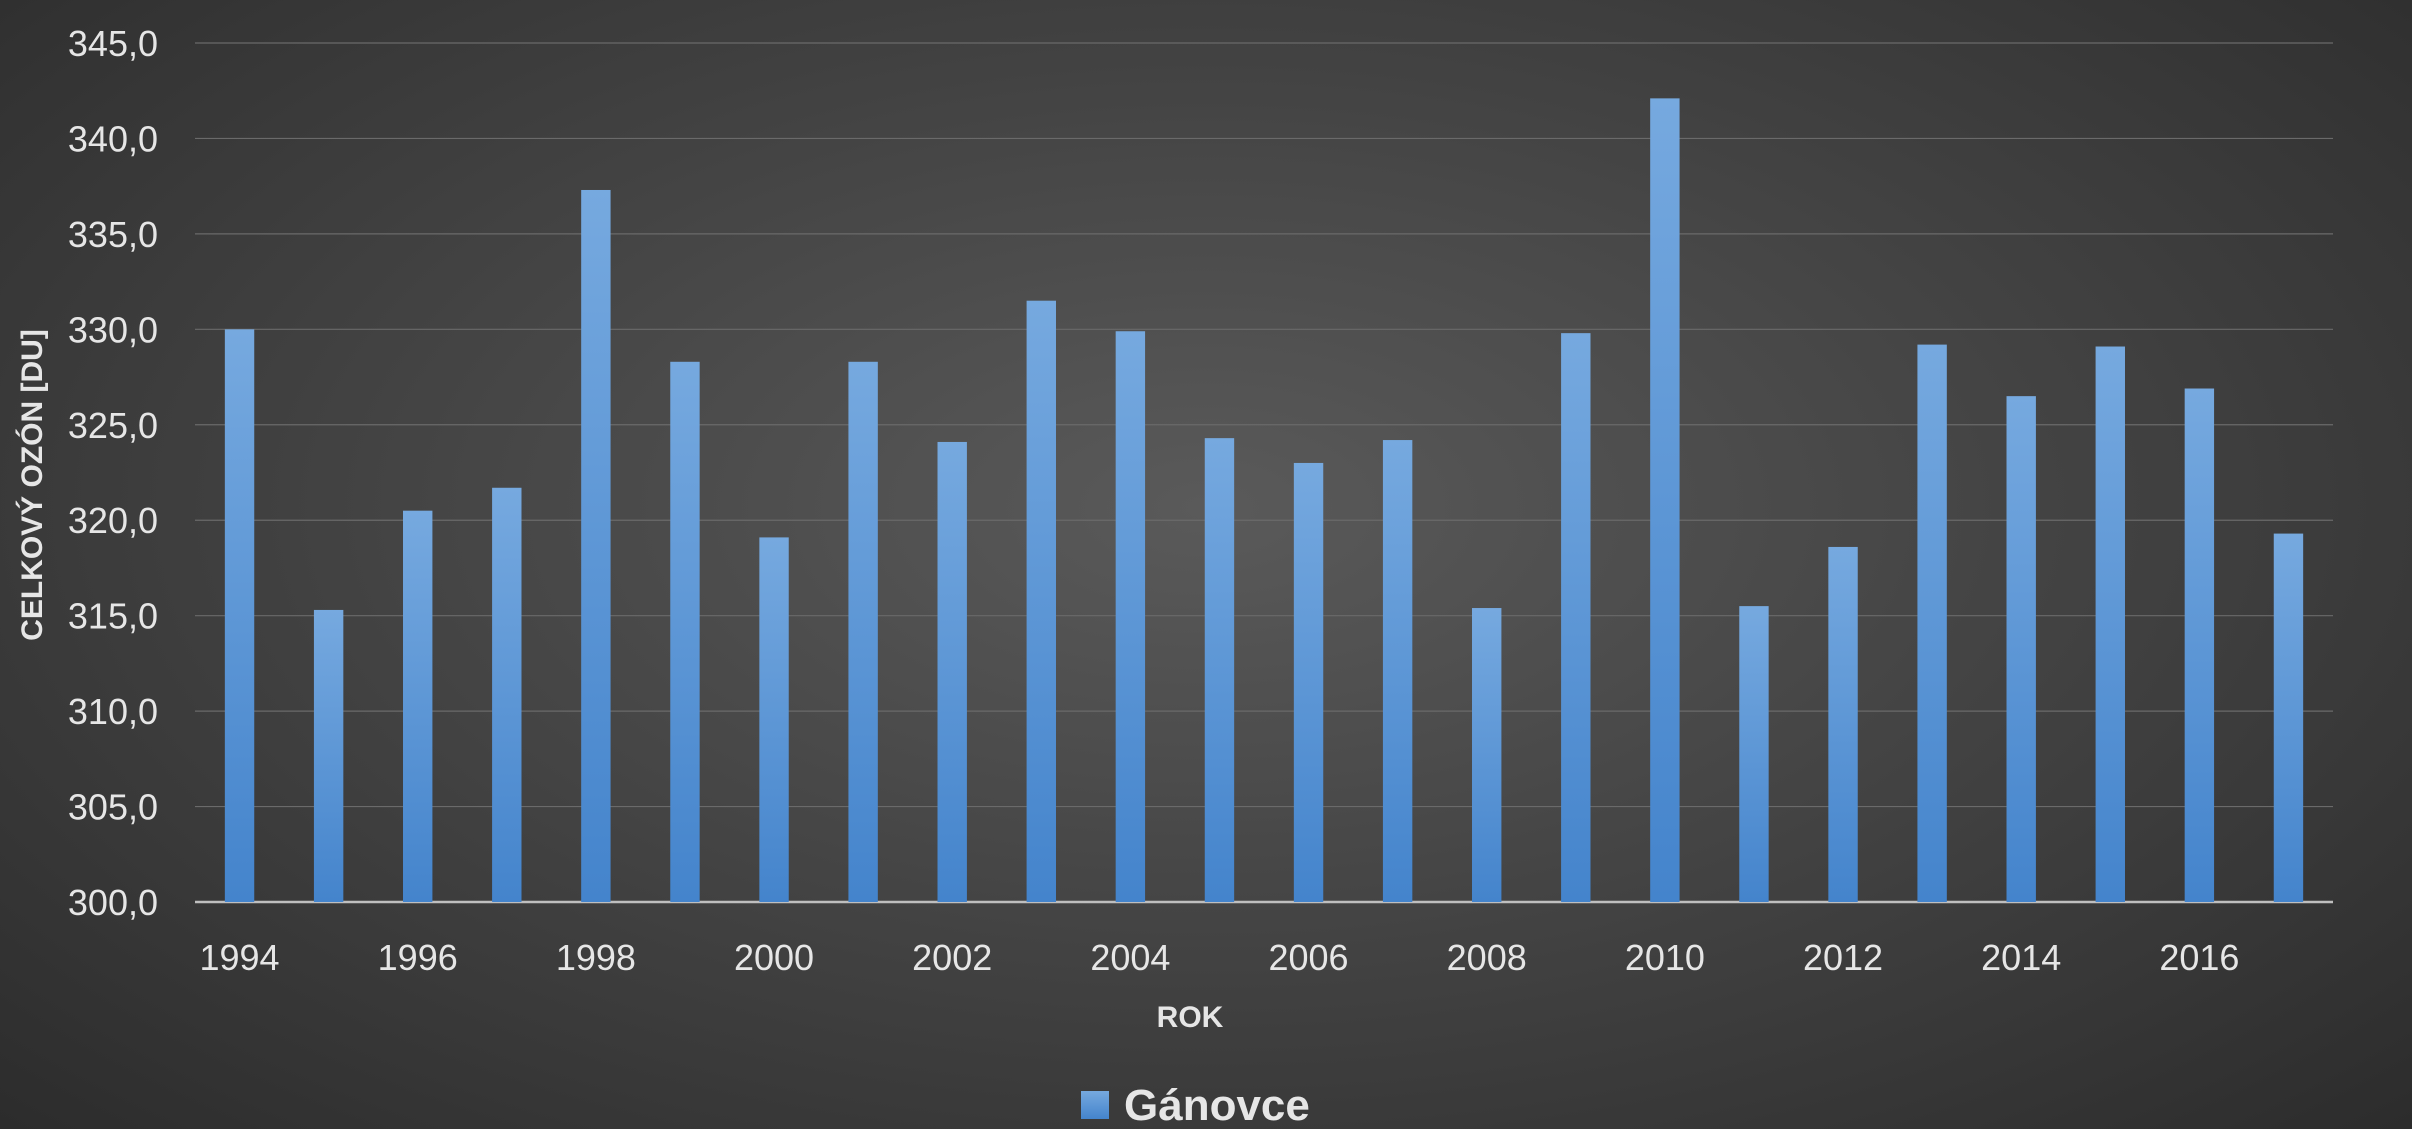  Describe the element at coordinates (1130, 617) in the screenshot. I see `bar-2004` at that location.